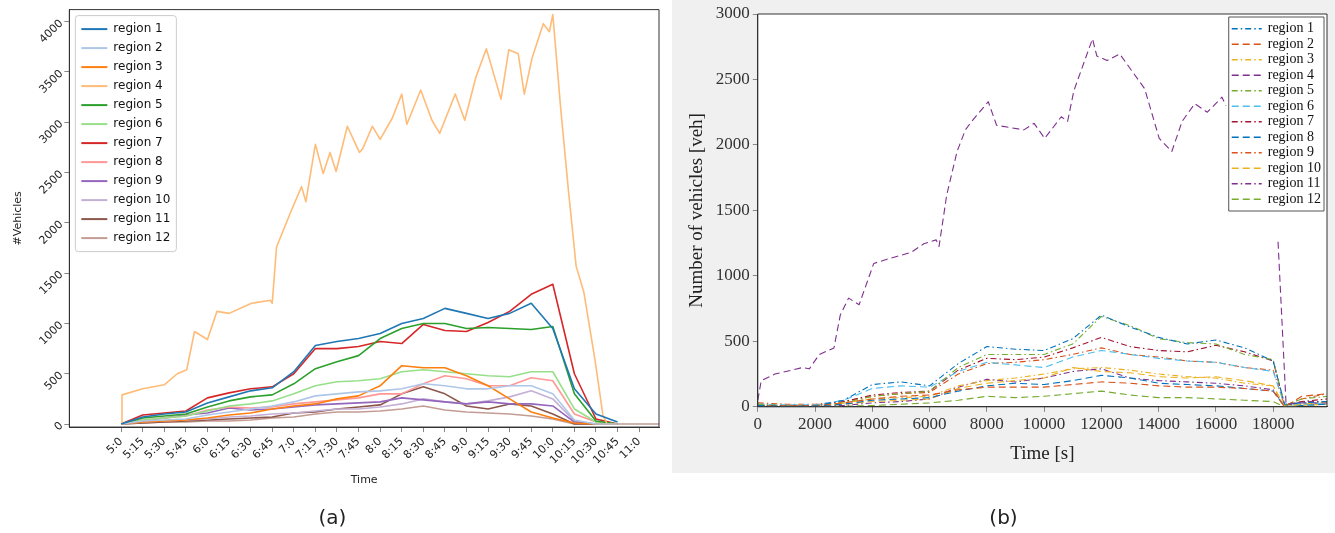 Image resolution: width=1335 pixels, height=533 pixels. Describe the element at coordinates (737, 340) in the screenshot. I see `y-tick-label: 500` at that location.